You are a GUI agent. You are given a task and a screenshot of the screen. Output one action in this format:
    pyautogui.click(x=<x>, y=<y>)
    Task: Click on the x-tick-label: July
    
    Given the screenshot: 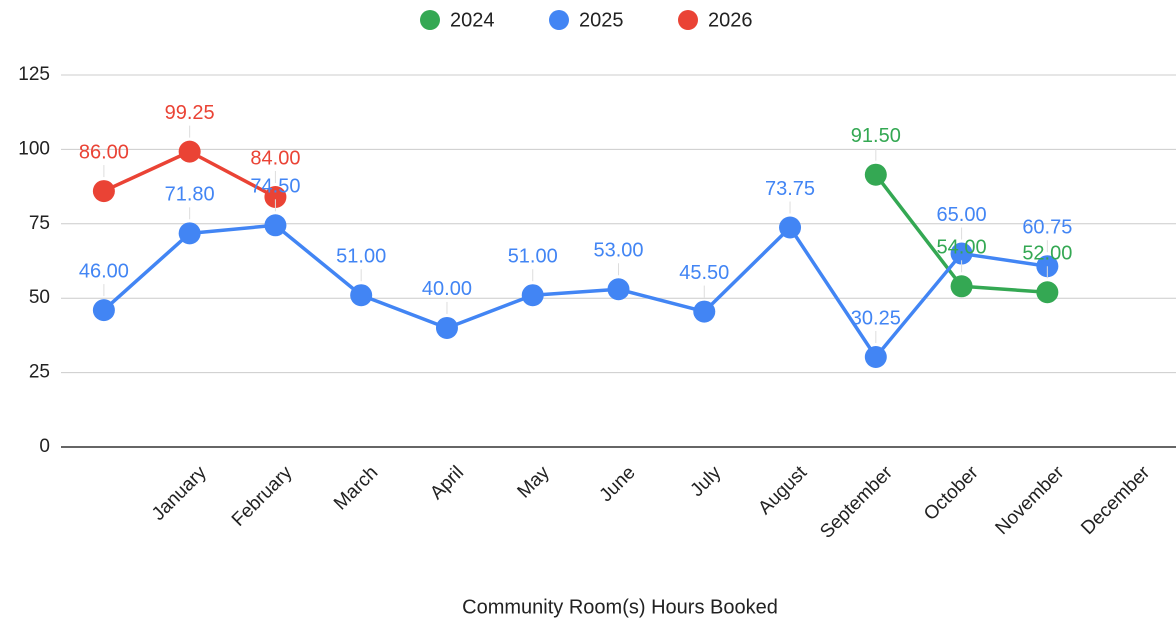 What is the action you would take?
    pyautogui.click(x=706, y=481)
    